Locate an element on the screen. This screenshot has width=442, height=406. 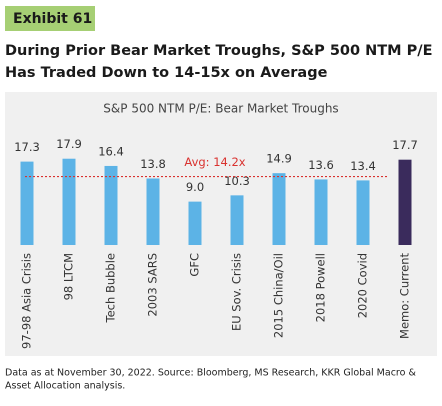
x-tick-label: EU Sov. Crisis is located at coordinates (237, 292).